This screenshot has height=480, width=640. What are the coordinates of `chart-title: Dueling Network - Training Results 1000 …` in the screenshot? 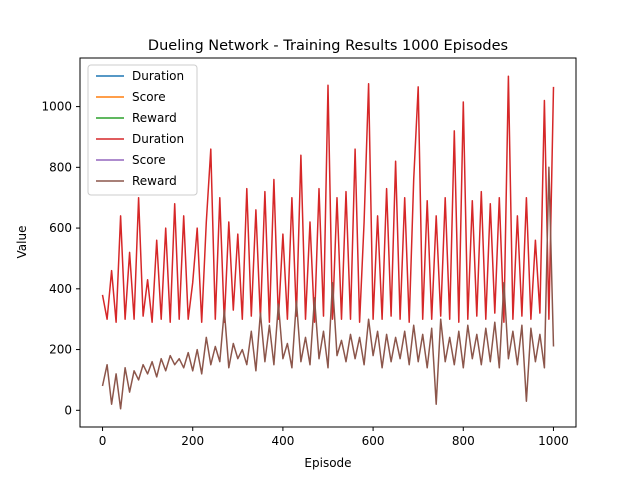 It's located at (328, 46).